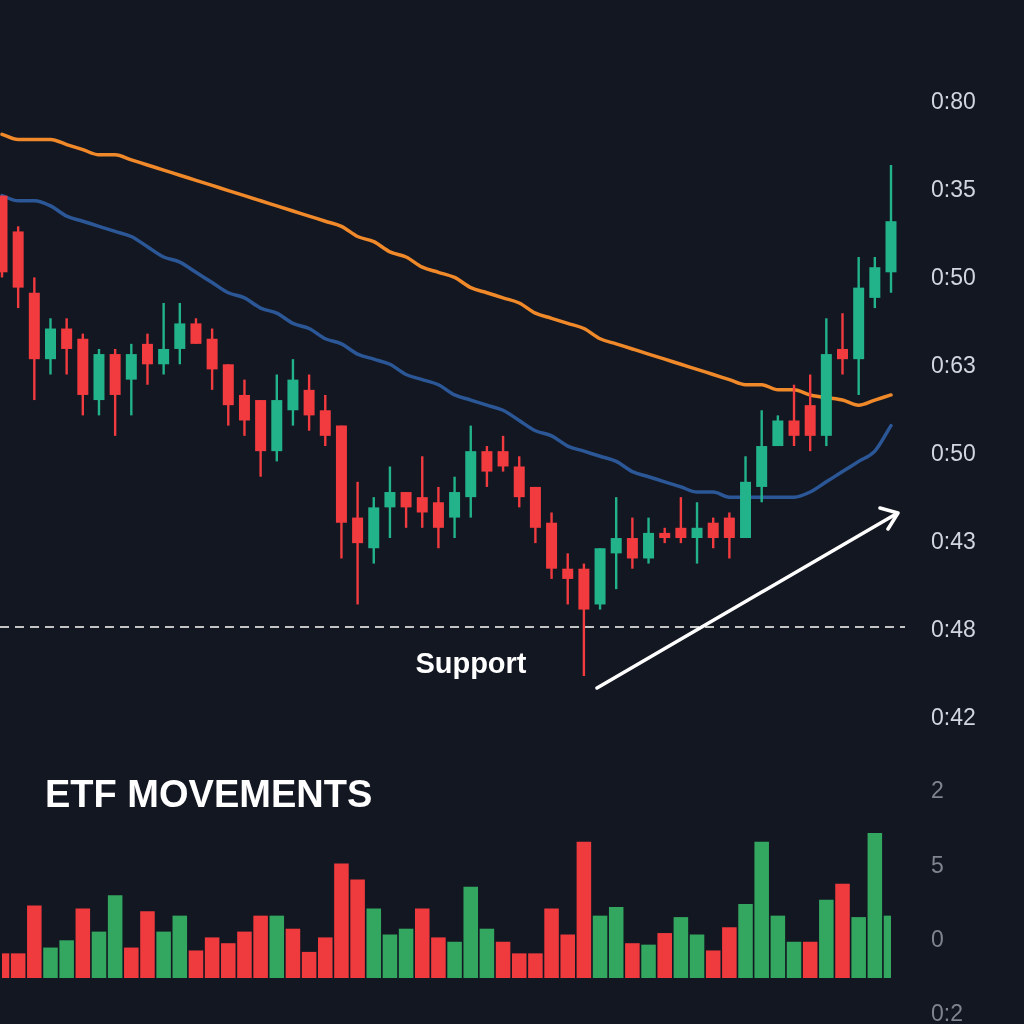  What do you see at coordinates (937, 864) in the screenshot?
I see `text: 5` at bounding box center [937, 864].